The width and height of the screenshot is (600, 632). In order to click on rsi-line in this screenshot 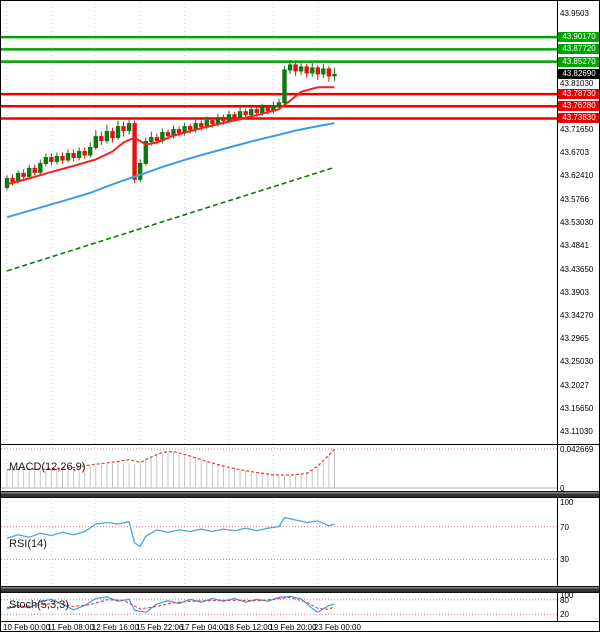, I will do `click(170, 532)`.